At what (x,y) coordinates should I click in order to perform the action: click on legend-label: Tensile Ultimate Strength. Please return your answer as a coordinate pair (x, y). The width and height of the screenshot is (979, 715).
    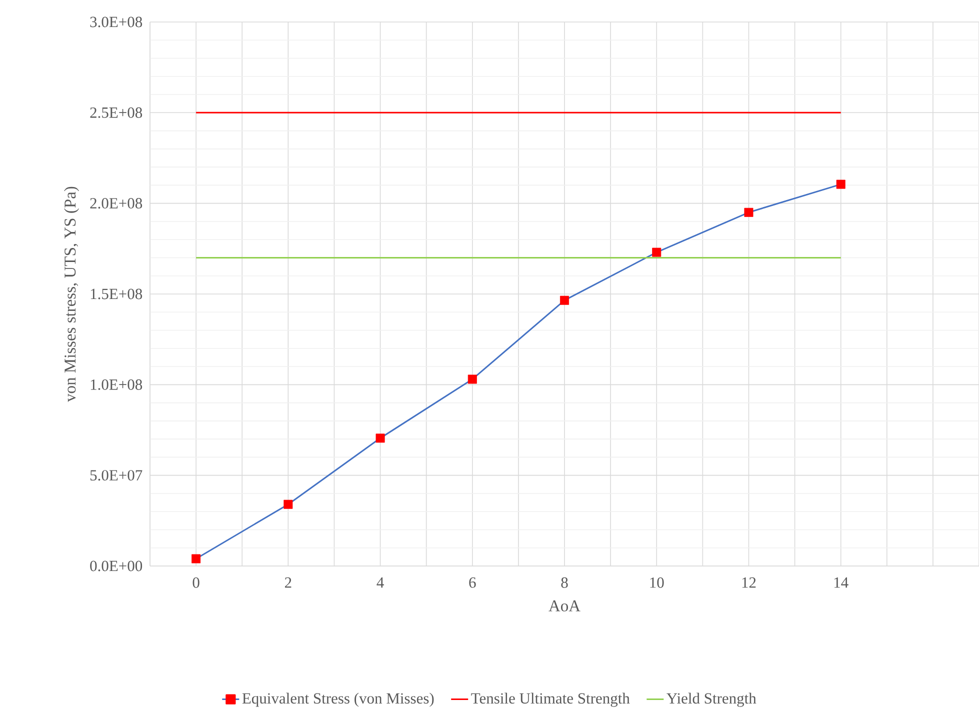
    Looking at the image, I should click on (550, 699).